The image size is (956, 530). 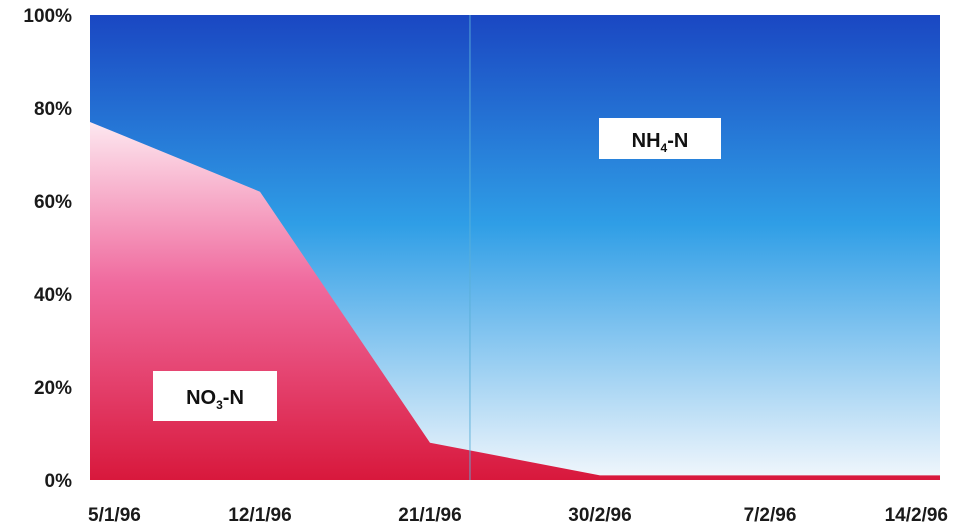 What do you see at coordinates (59, 481) in the screenshot?
I see `y-tick-label: 0%` at bounding box center [59, 481].